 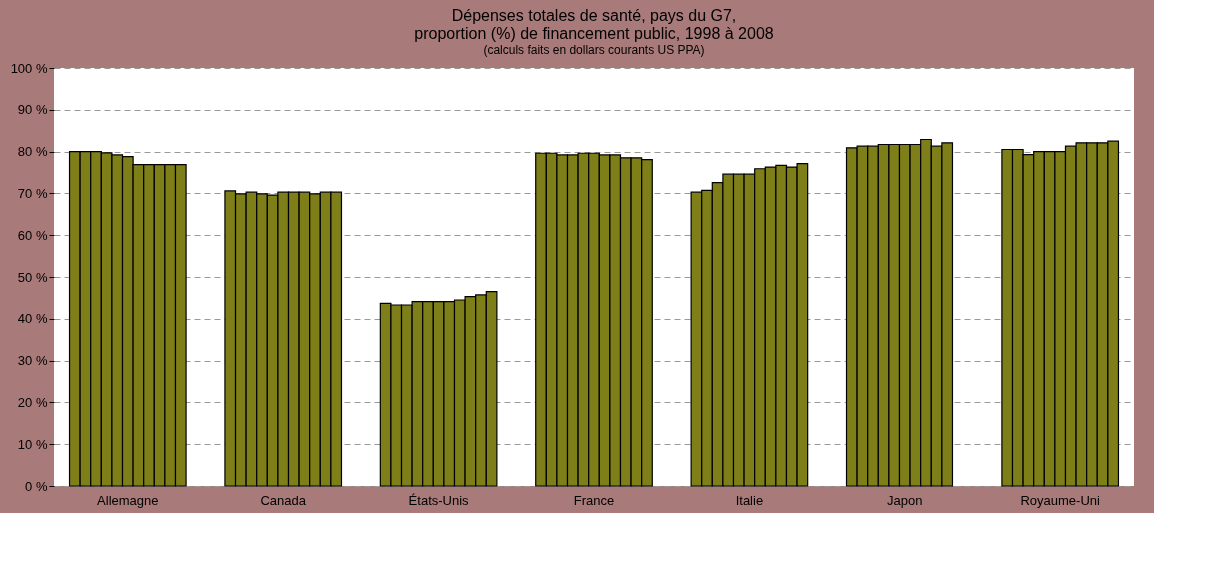 What do you see at coordinates (1060, 500) in the screenshot?
I see `x-tick-label: Royaume-Uni` at bounding box center [1060, 500].